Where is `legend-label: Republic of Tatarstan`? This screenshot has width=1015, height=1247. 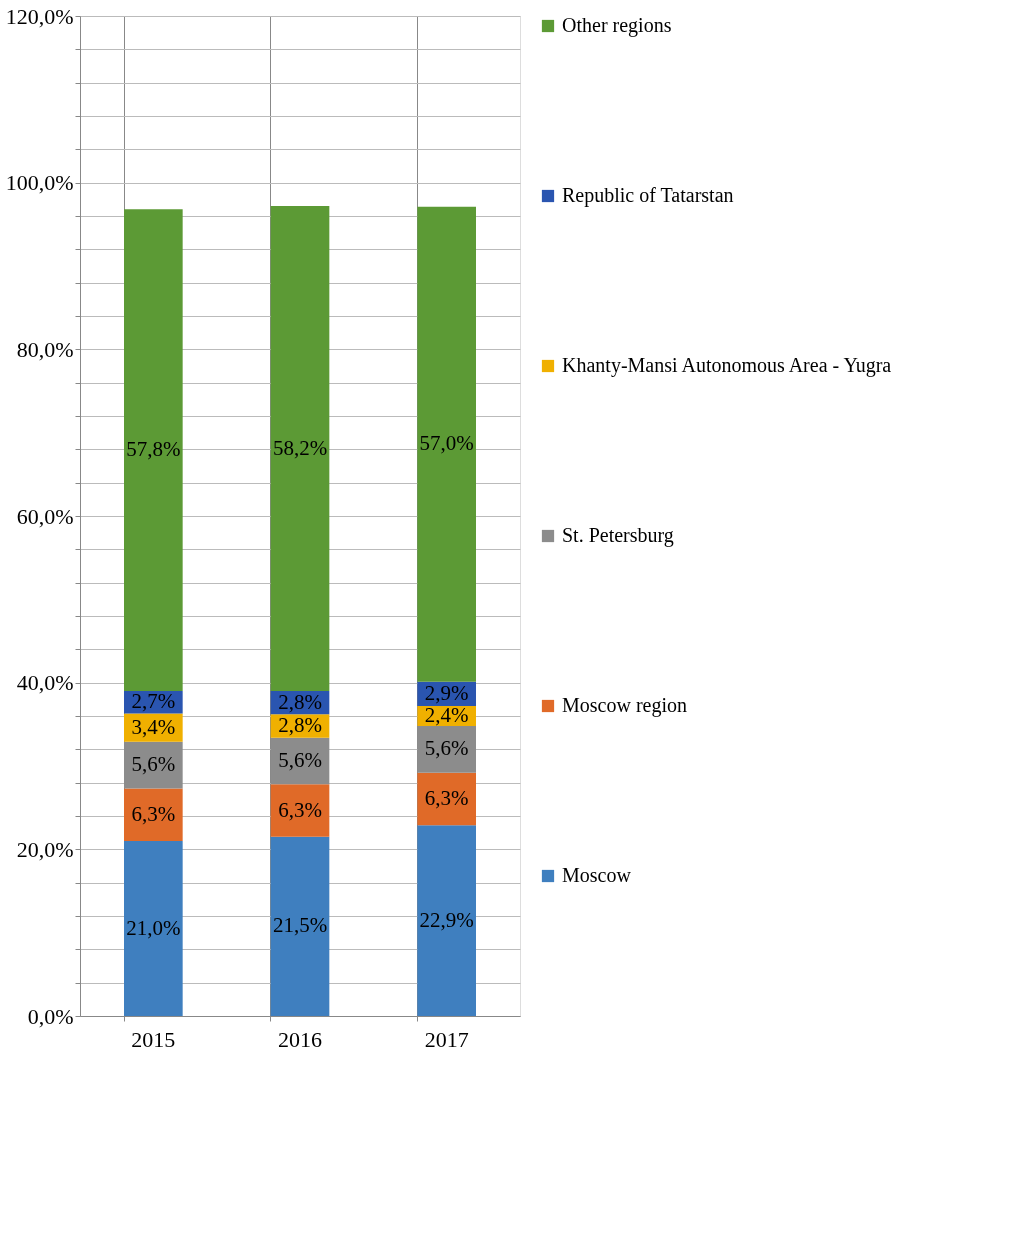 legend-label: Republic of Tatarstan is located at coordinates (648, 195).